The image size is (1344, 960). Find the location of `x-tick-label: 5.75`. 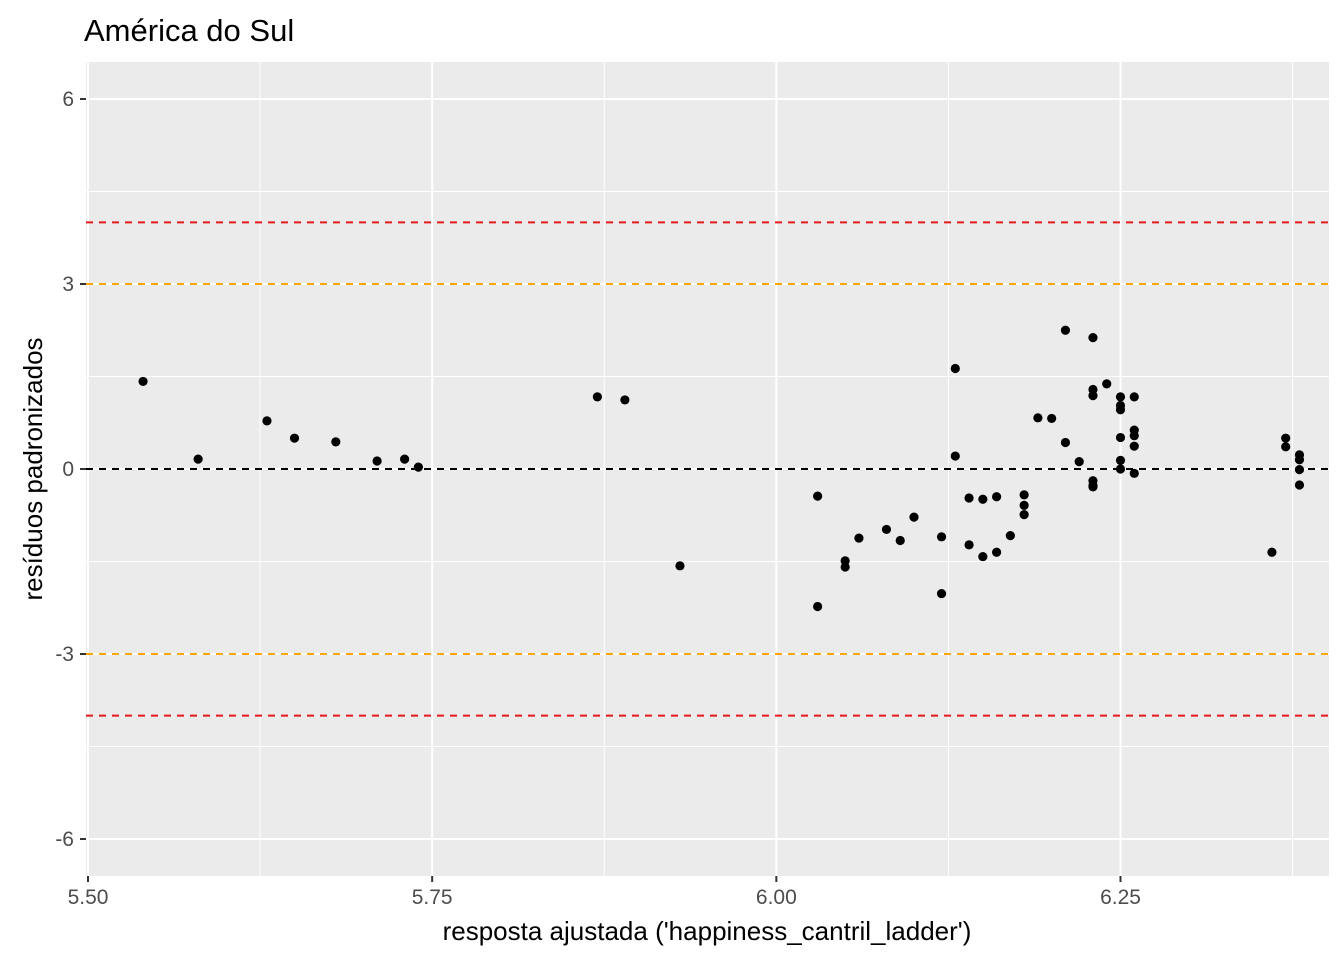

x-tick-label: 5.75 is located at coordinates (432, 897).